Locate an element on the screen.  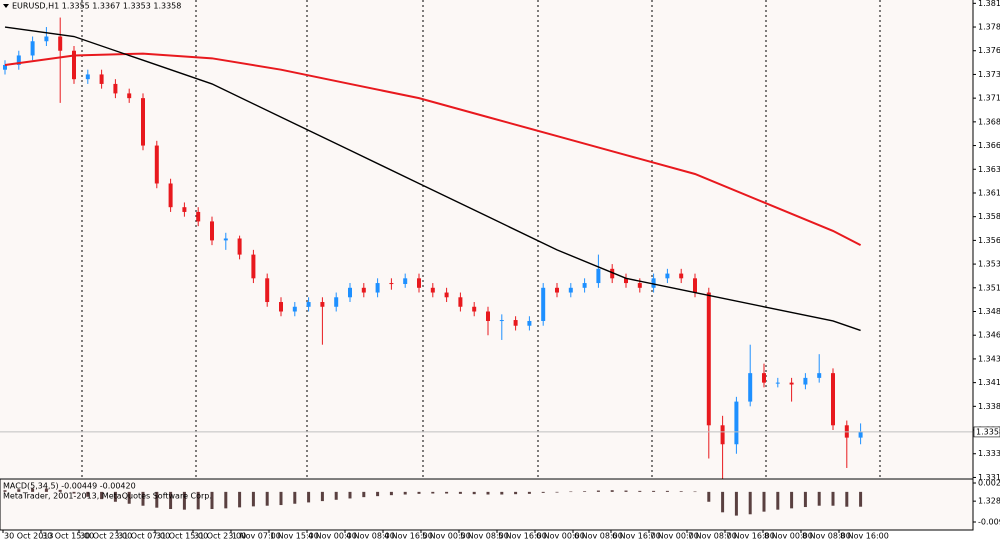
menu-icon is located at coordinates (6, 6).